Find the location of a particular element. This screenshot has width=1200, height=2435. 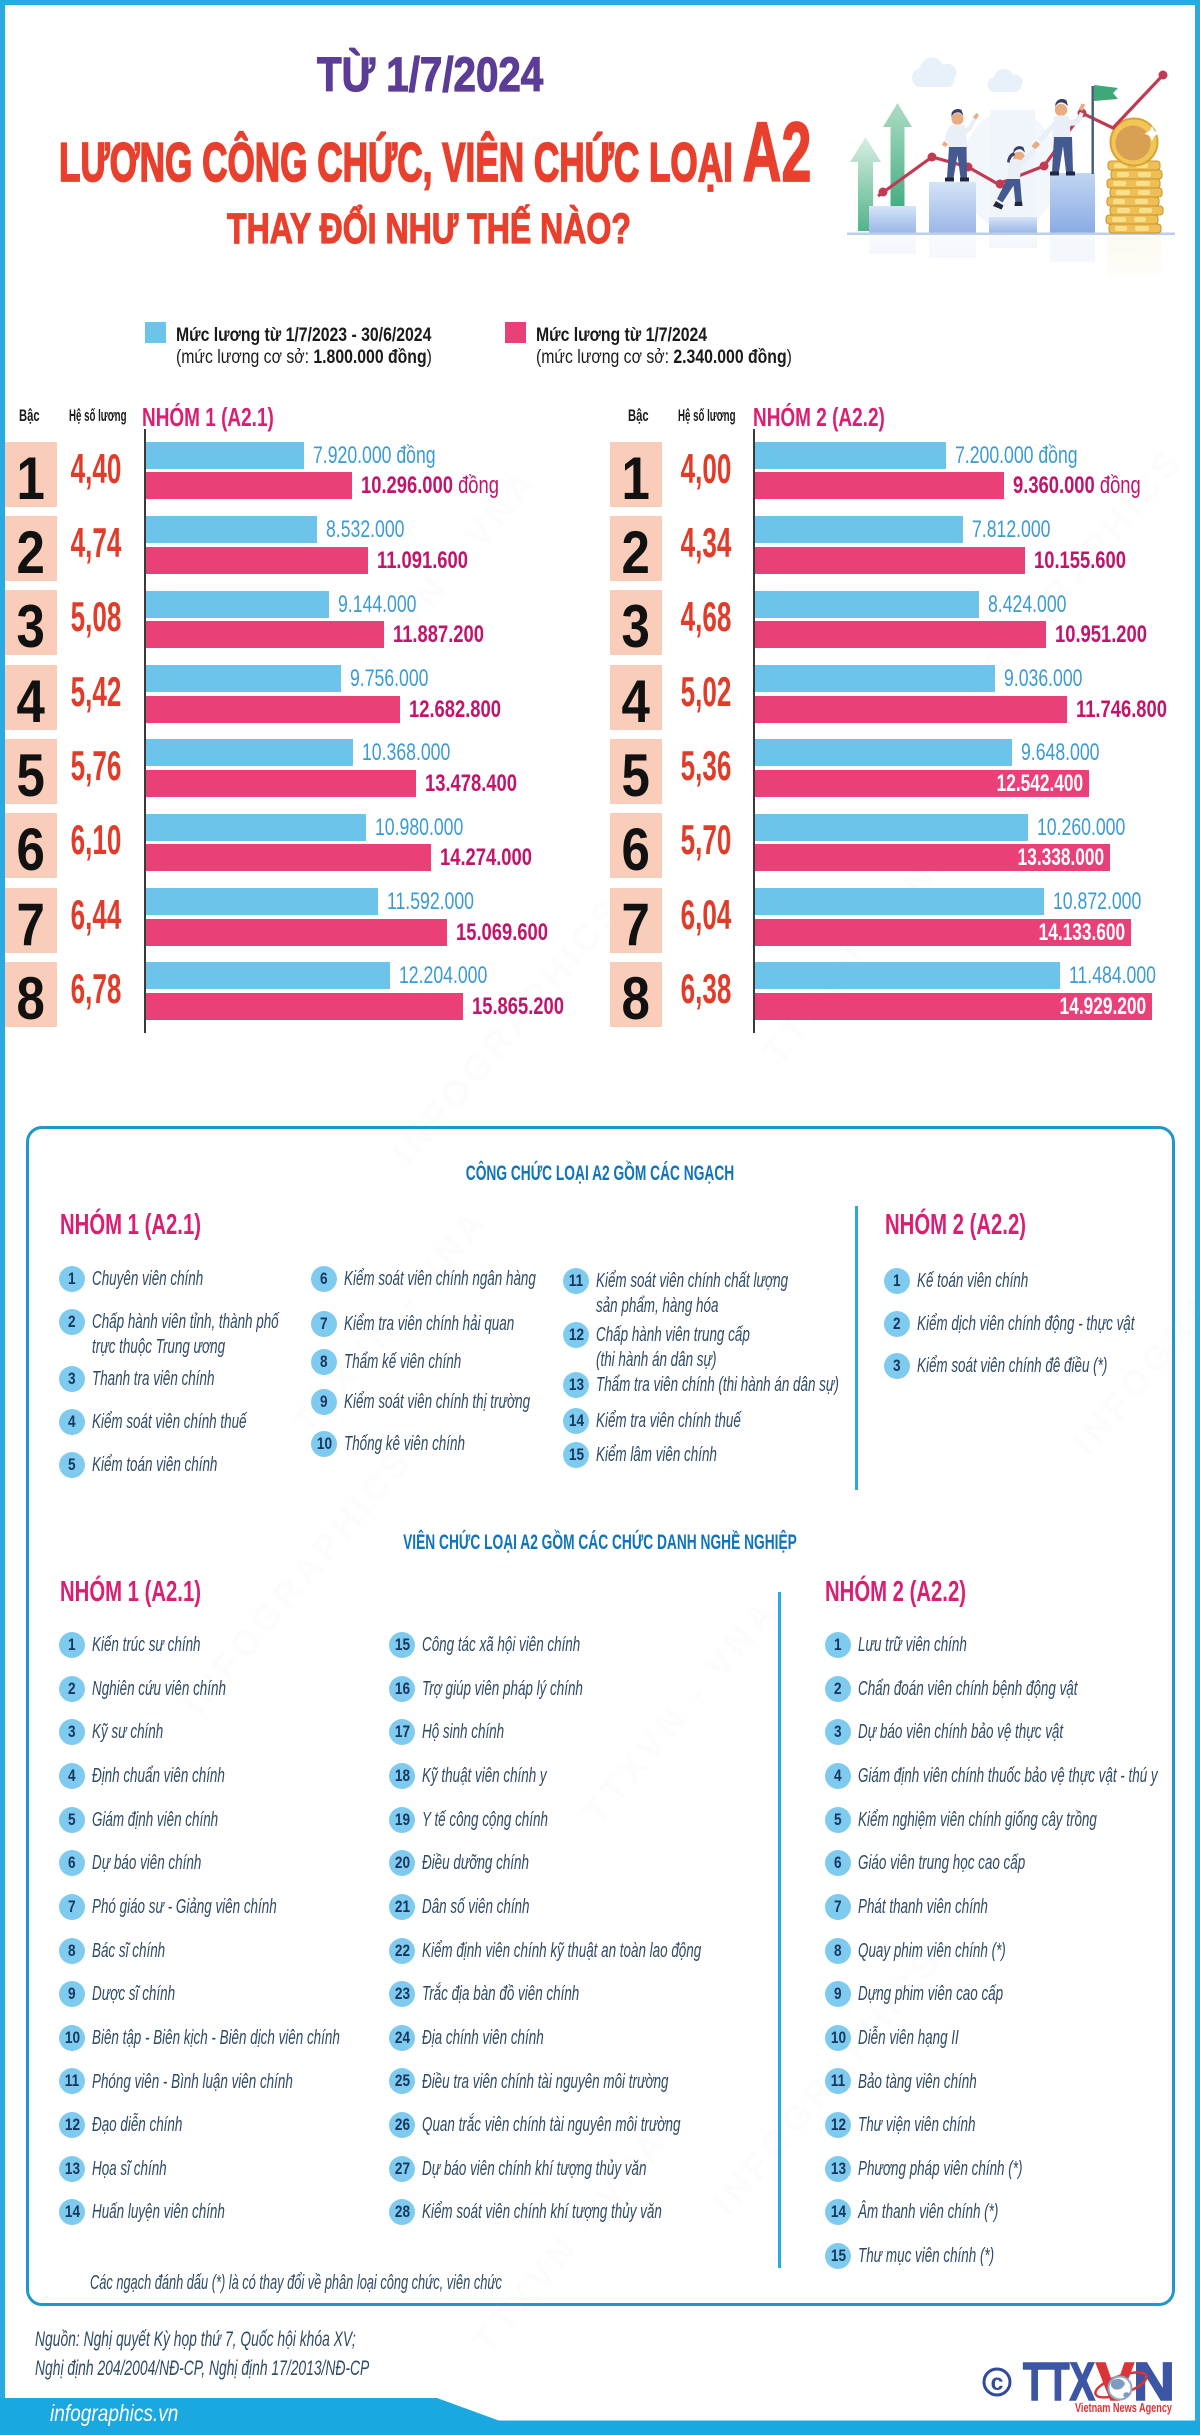

svg-text: TTX is located at coordinates (1059, 2382).